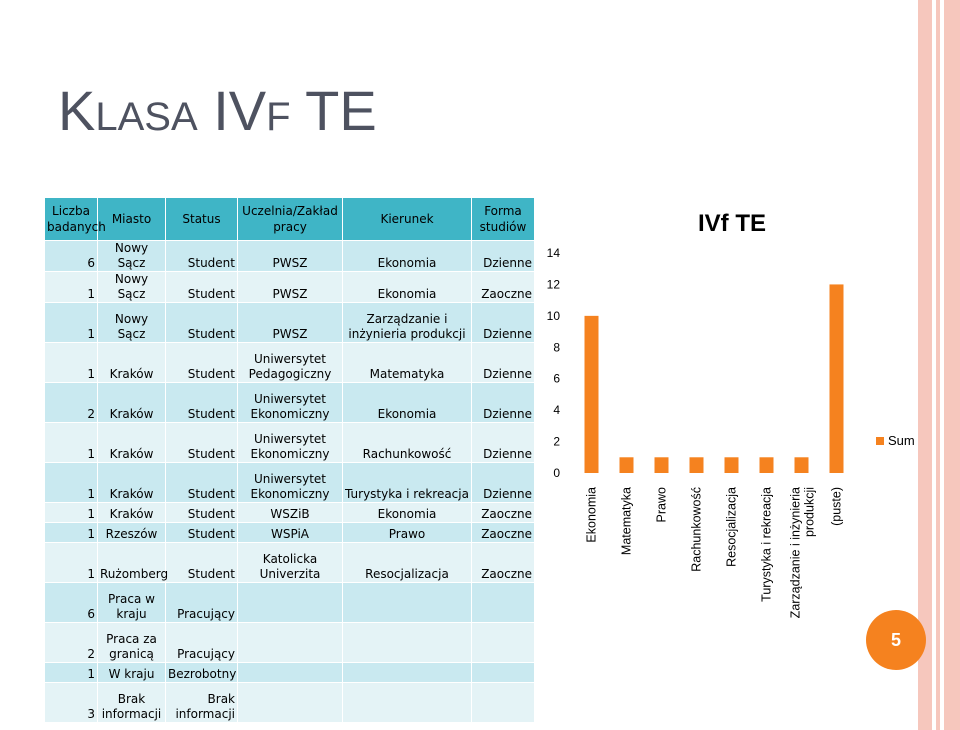 The height and width of the screenshot is (730, 960). I want to click on table-row: 2 Praca za granicą Pracujący, so click(289, 642).